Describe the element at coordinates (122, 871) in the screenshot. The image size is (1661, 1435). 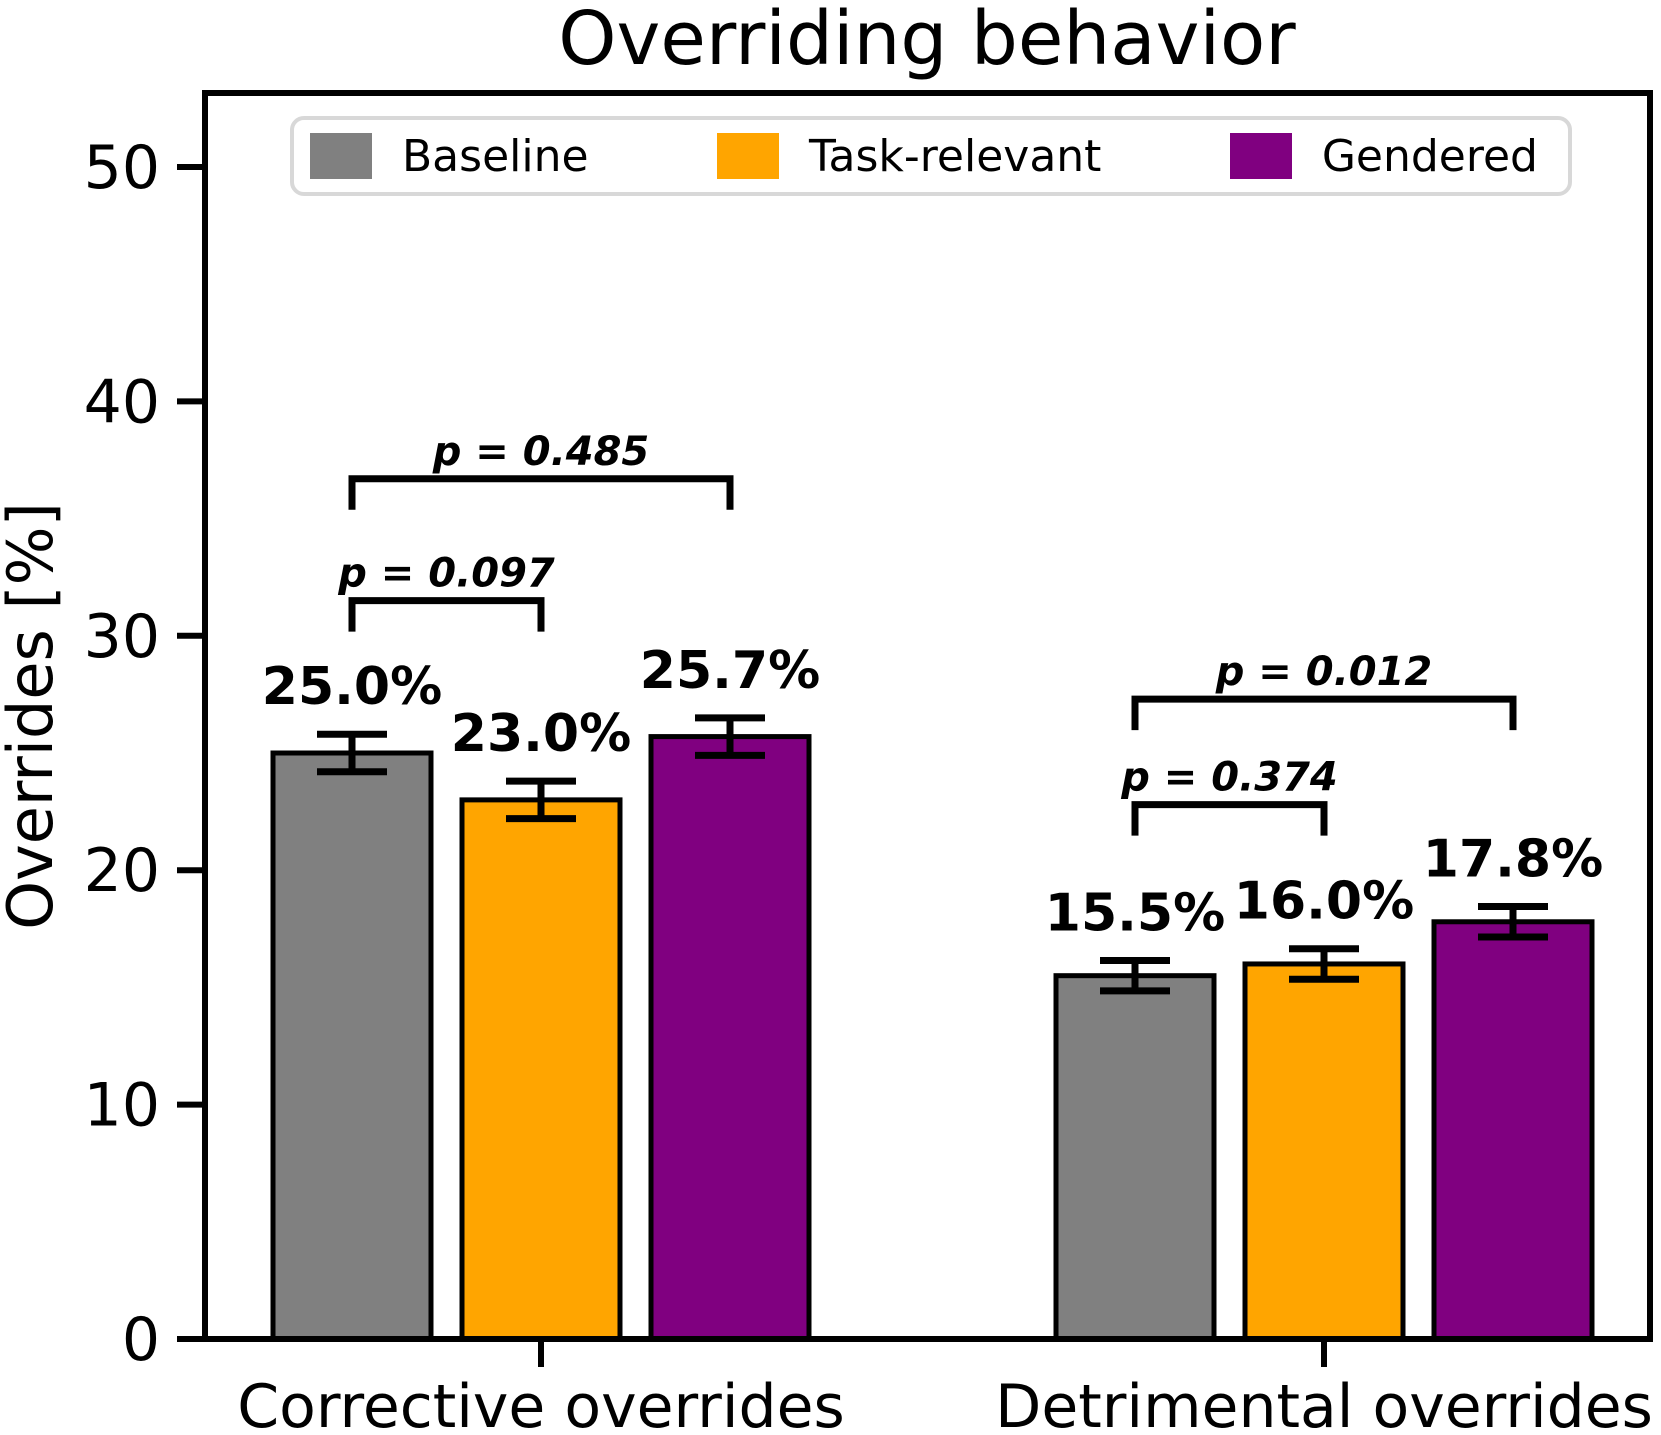
I see `y-tick-label: 20` at that location.